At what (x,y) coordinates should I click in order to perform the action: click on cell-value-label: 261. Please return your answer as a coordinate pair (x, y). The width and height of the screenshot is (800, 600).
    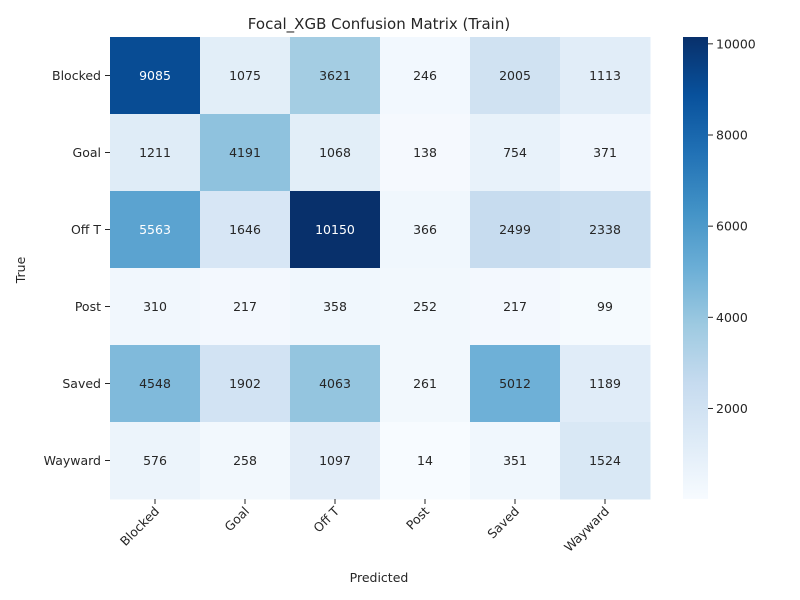
    Looking at the image, I should click on (425, 383).